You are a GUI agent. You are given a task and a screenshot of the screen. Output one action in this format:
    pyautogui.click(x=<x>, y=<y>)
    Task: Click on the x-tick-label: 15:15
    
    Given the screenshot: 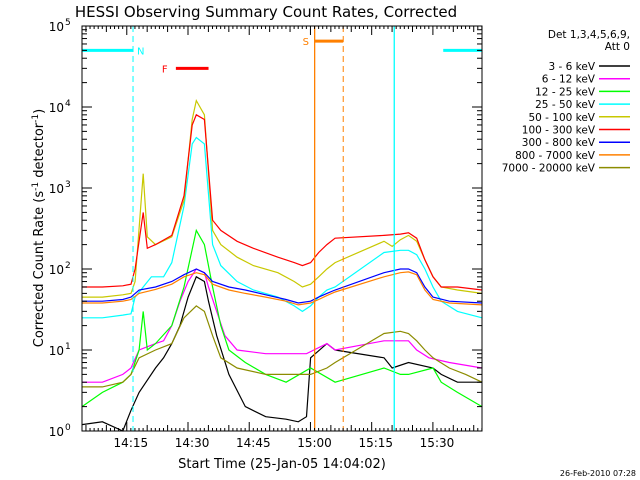 What is the action you would take?
    pyautogui.click(x=375, y=443)
    